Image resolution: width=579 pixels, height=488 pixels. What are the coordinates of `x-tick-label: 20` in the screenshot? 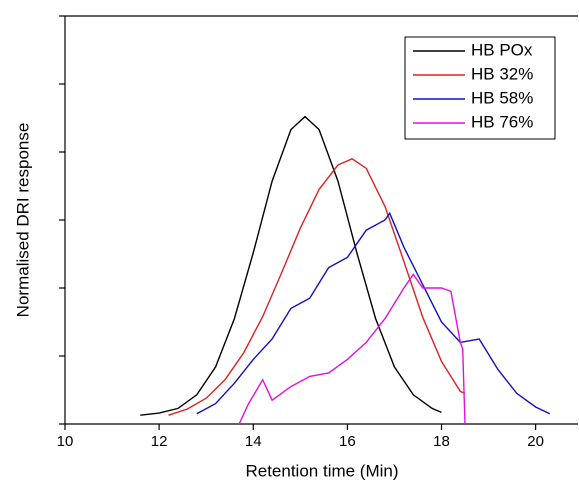 It's located at (535, 441).